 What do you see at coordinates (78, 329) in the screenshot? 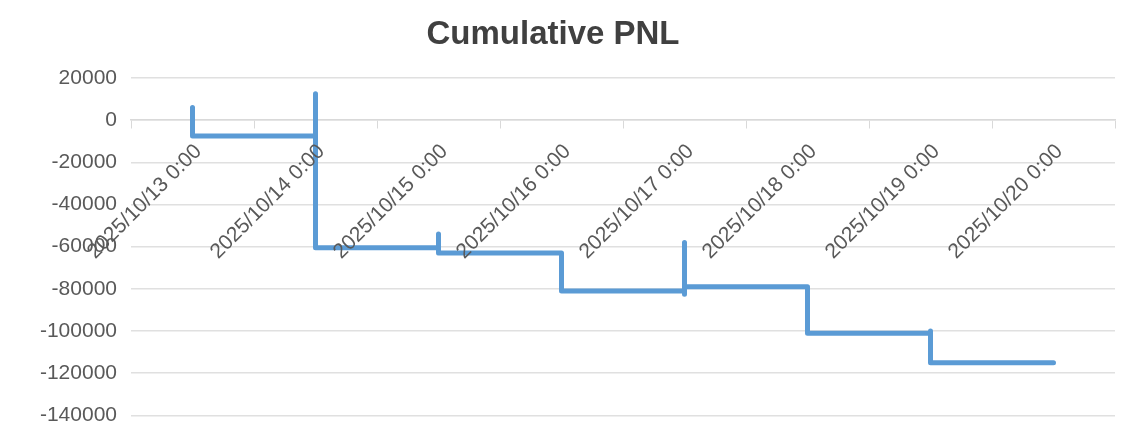
I see `y-tick-label: -100000` at bounding box center [78, 329].